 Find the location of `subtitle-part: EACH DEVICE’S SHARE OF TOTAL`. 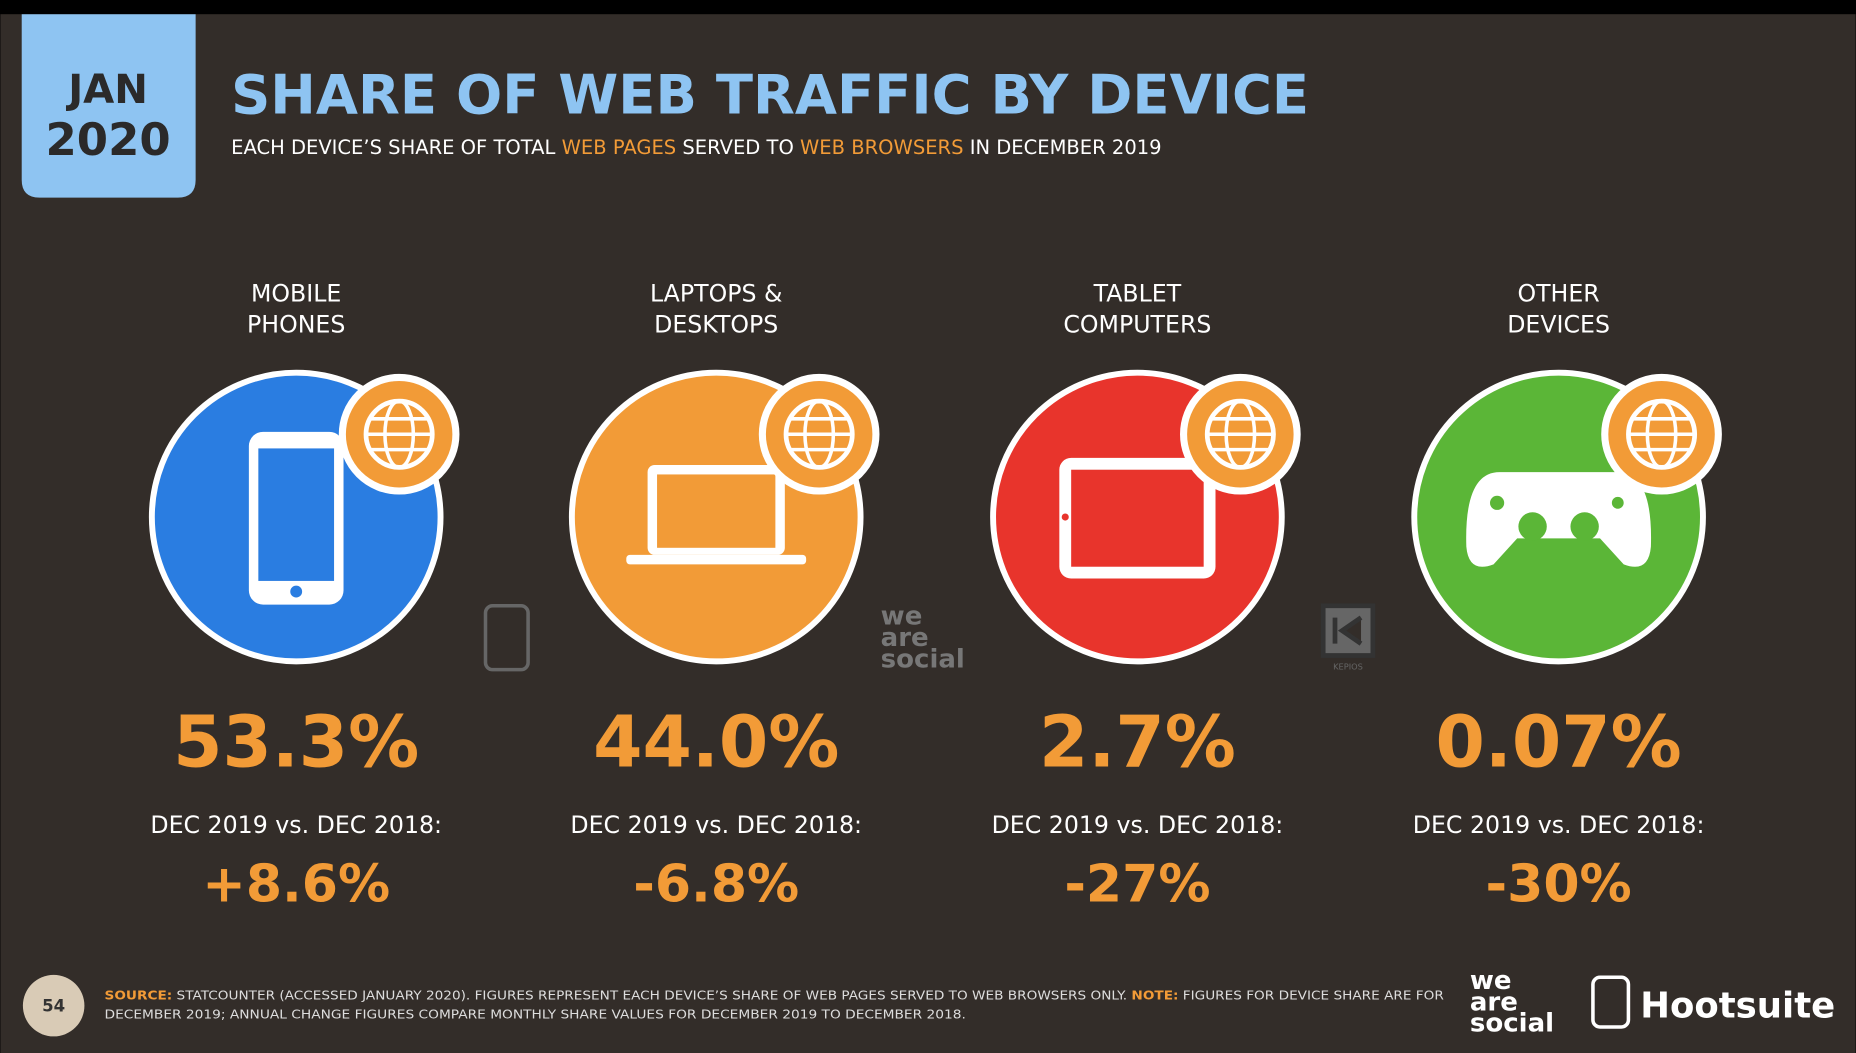

subtitle-part: EACH DEVICE’S SHARE OF TOTAL is located at coordinates (396, 147).